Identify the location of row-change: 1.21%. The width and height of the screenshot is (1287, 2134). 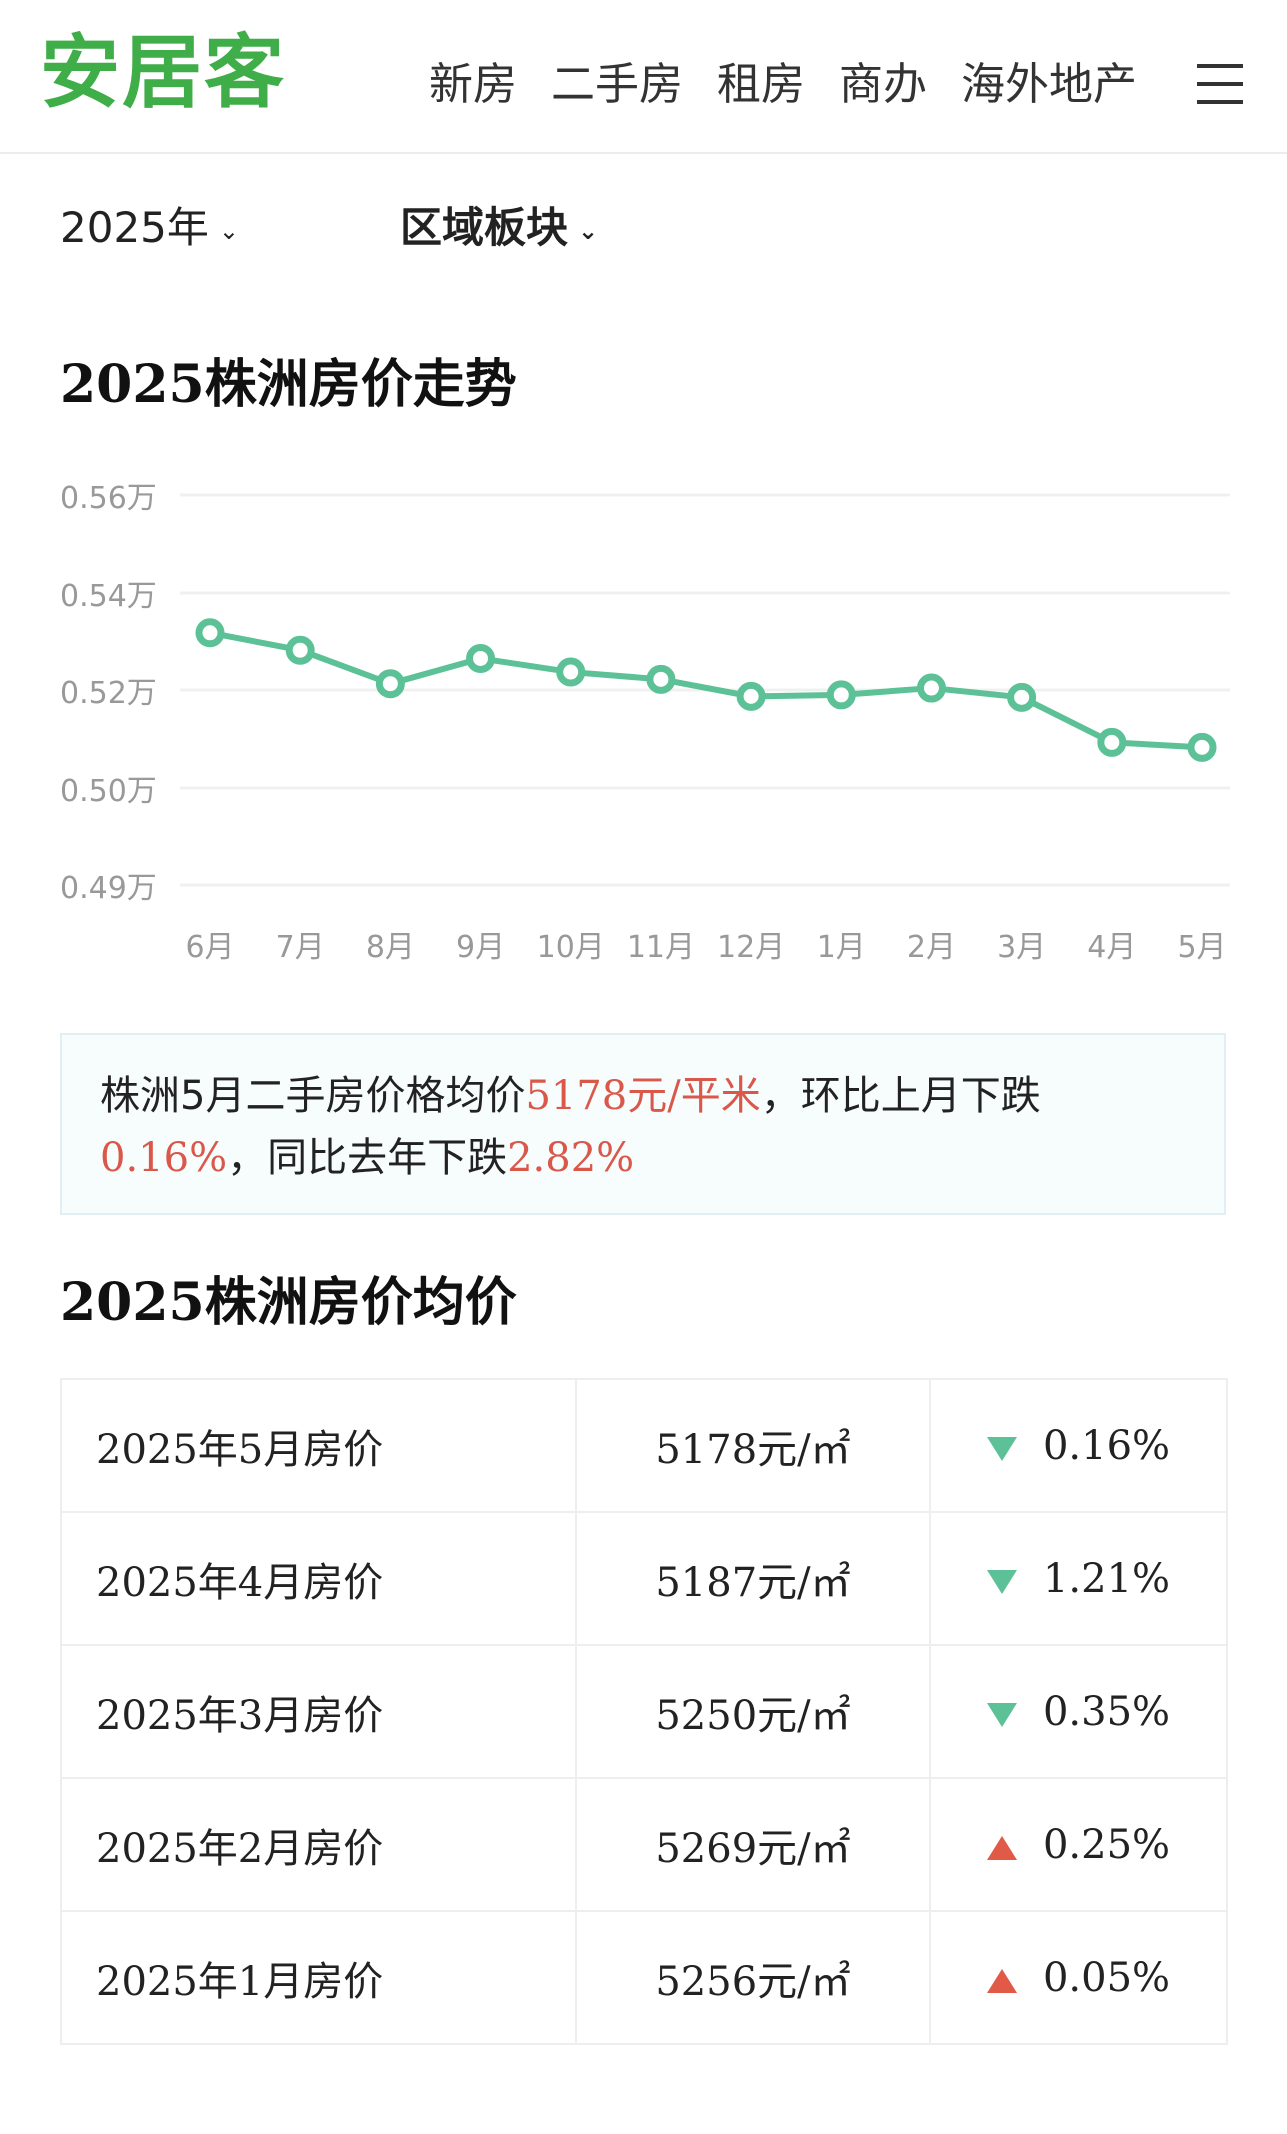
(1106, 1578).